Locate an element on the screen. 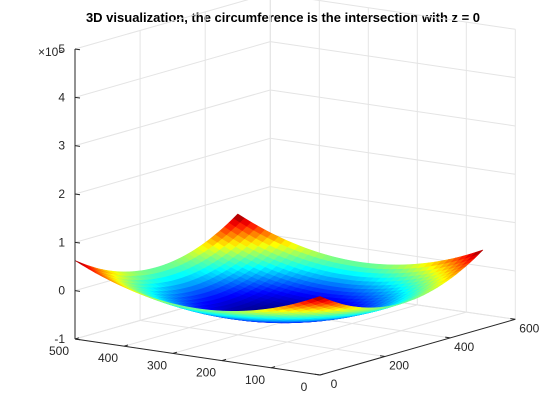  surface-patch is located at coordinates (318, 299).